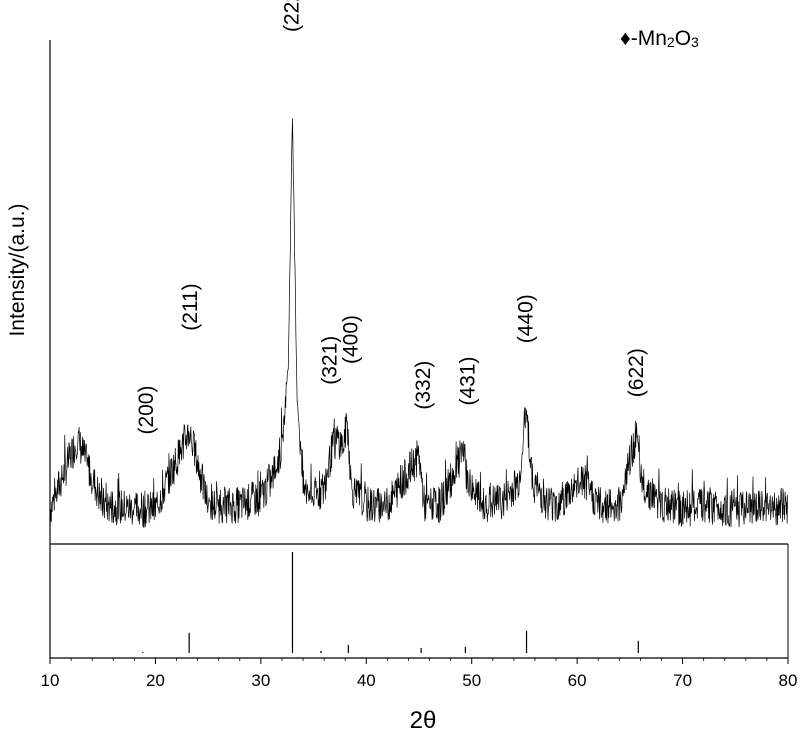 This screenshot has height=744, width=800. What do you see at coordinates (291, 16) in the screenshot?
I see `peak-label: (222)` at bounding box center [291, 16].